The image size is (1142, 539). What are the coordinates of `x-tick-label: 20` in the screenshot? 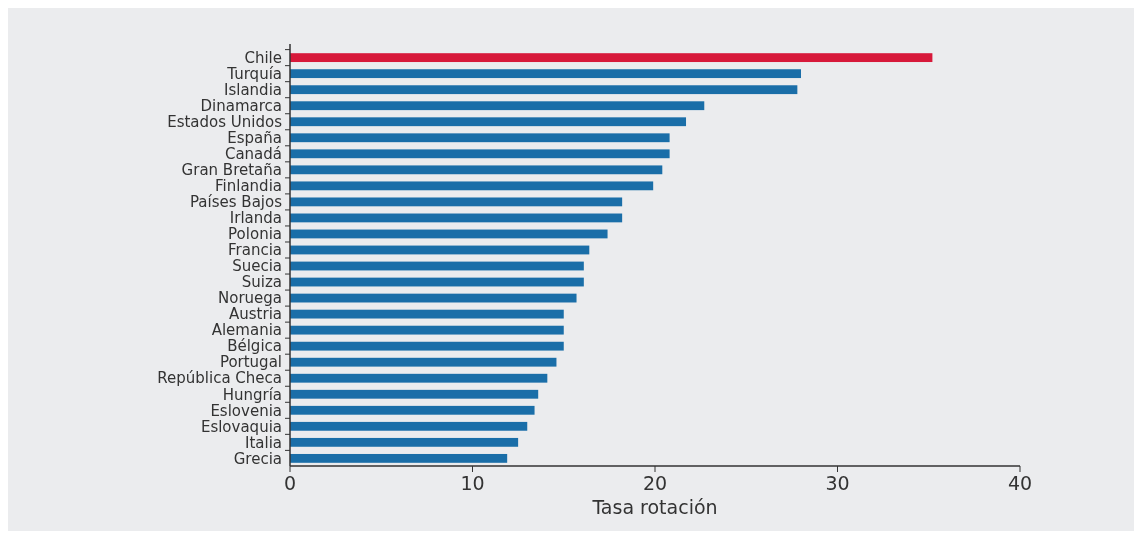 It's located at (655, 483).